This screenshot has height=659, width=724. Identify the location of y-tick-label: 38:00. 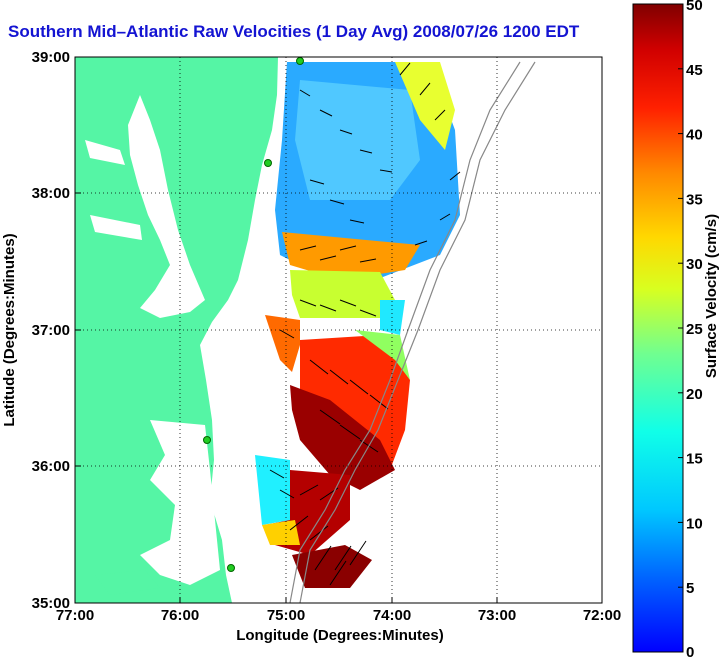
(51, 193).